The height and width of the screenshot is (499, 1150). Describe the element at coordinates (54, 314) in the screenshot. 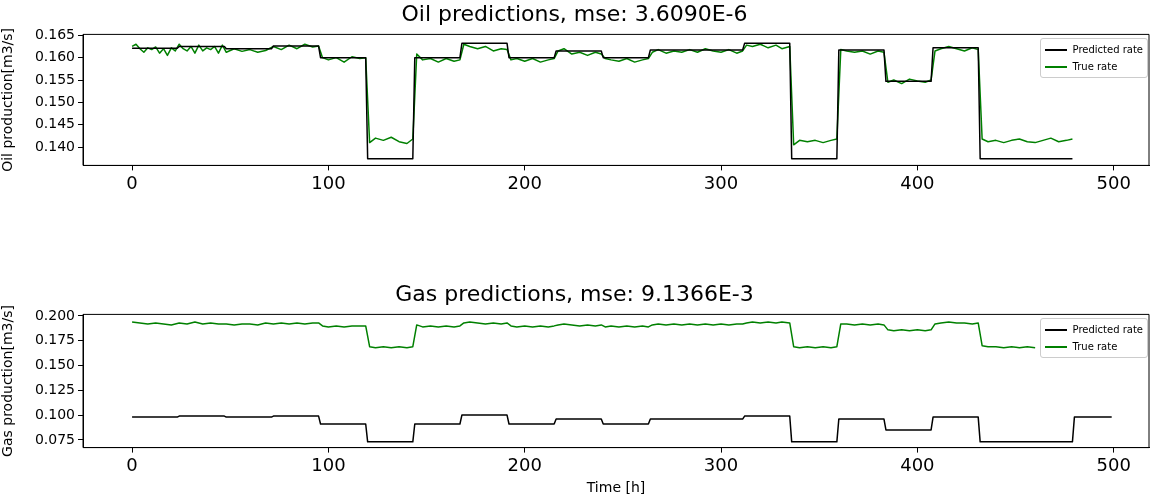

I see `y-tick-label: 0.200` at that location.